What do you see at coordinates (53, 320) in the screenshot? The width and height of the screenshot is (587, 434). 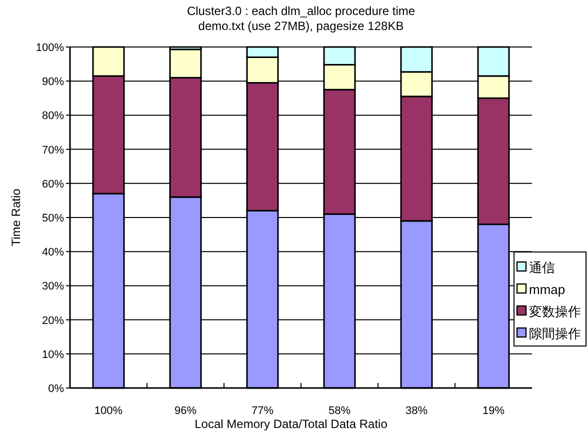 I see `y-tick-label: 20%` at bounding box center [53, 320].